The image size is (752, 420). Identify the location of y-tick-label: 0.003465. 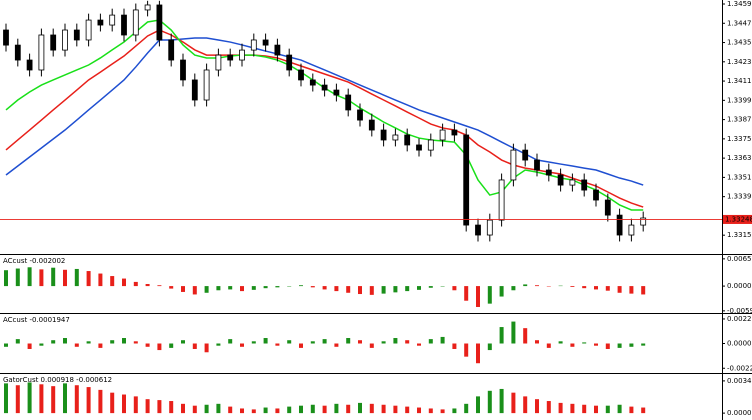
(739, 381).